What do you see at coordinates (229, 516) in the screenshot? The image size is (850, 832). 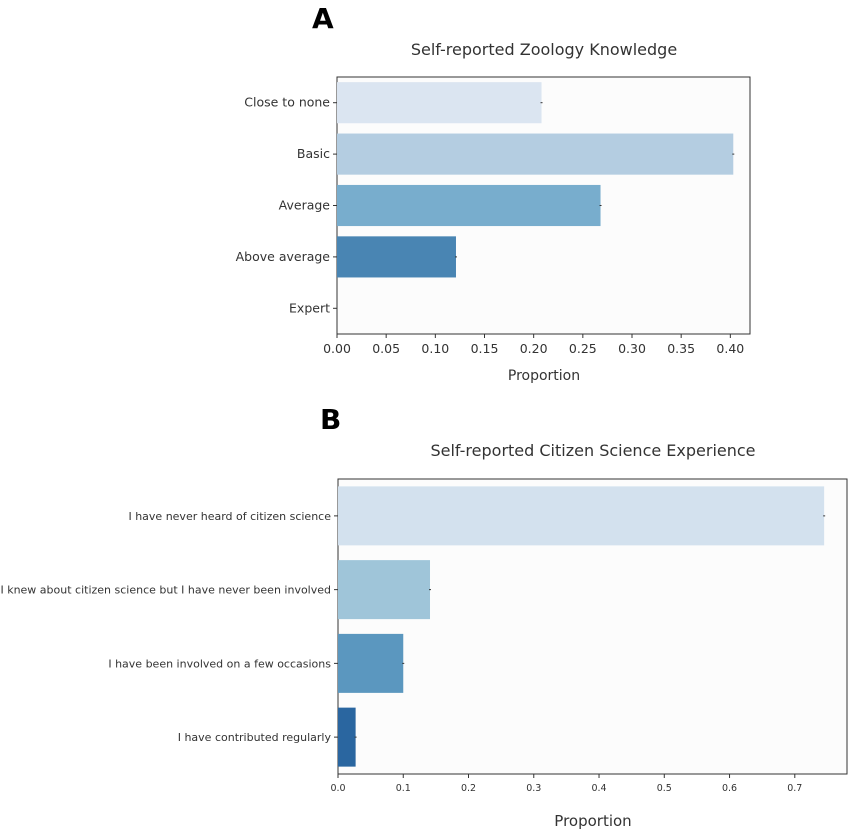 I see `category-label-b-0: I have never heard of citizen science` at bounding box center [229, 516].